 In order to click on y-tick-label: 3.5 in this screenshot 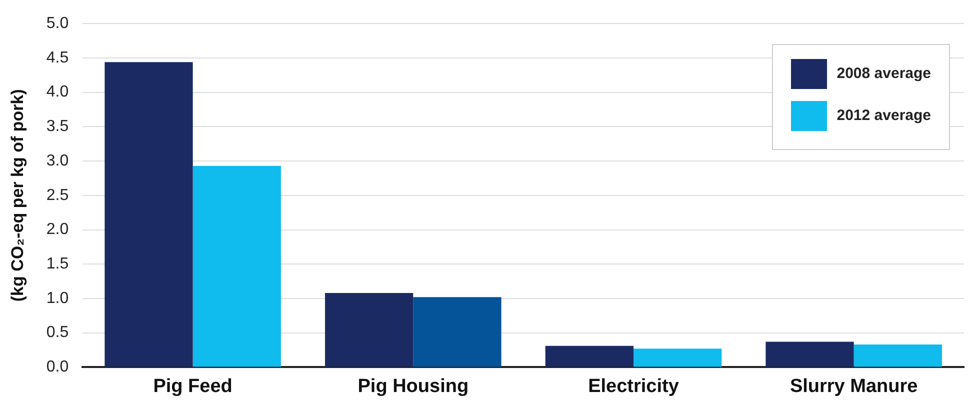, I will do `click(57, 127)`.